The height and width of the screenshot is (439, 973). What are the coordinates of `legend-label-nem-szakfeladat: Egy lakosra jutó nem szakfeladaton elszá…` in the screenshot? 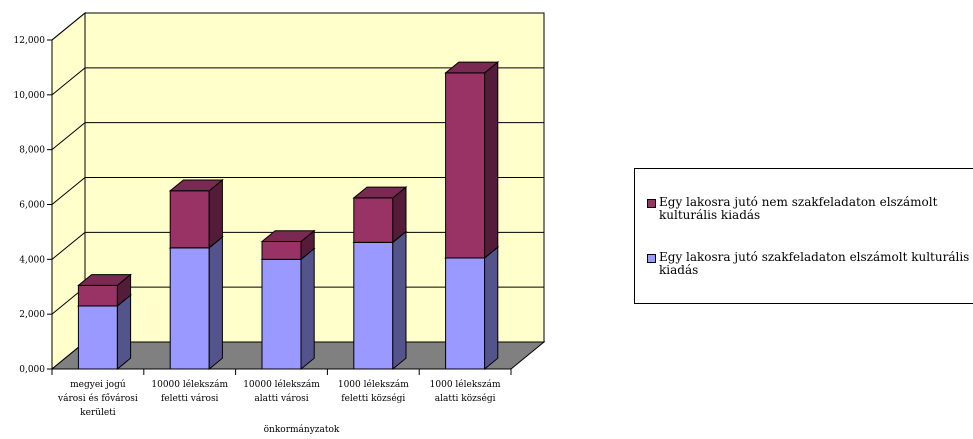 It's located at (798, 208).